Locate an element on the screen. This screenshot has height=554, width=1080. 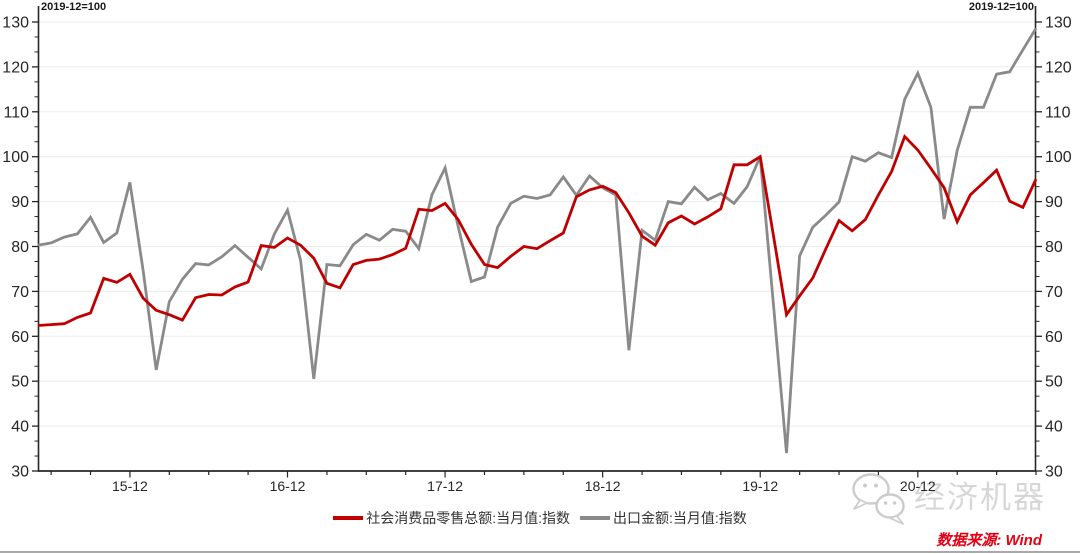
legend-item-export: 出口金额:当月值:指数 is located at coordinates (663, 518).